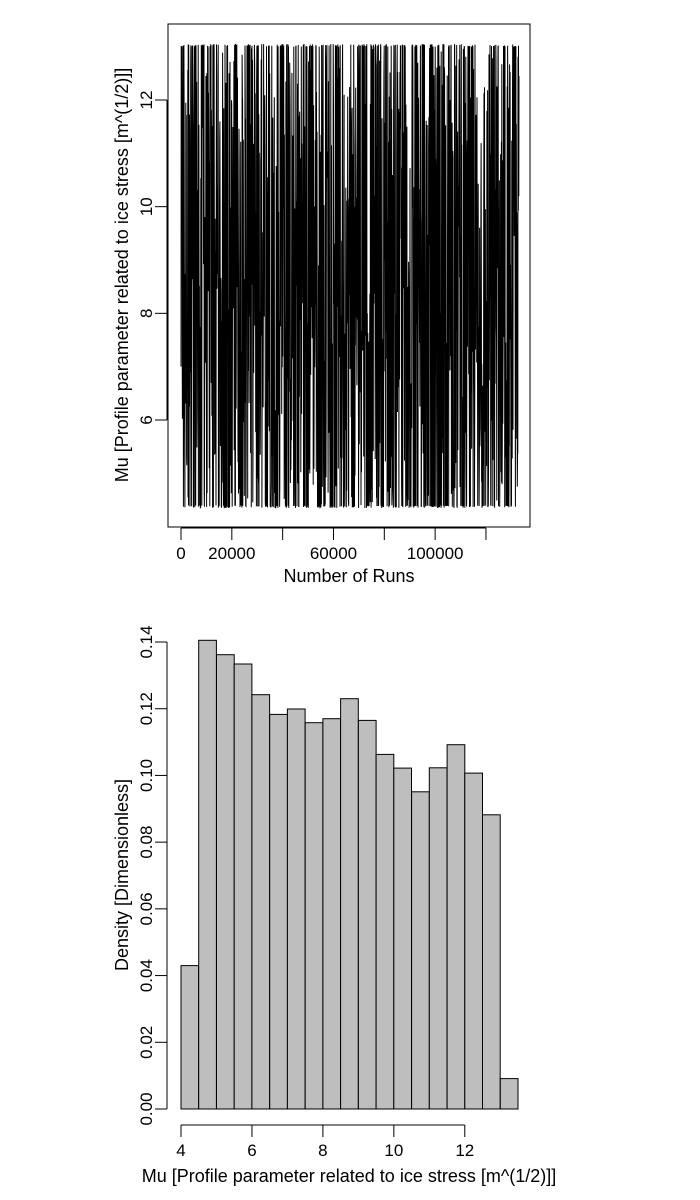  What do you see at coordinates (146, 313) in the screenshot?
I see `trace-y-tick-label: 8` at bounding box center [146, 313].